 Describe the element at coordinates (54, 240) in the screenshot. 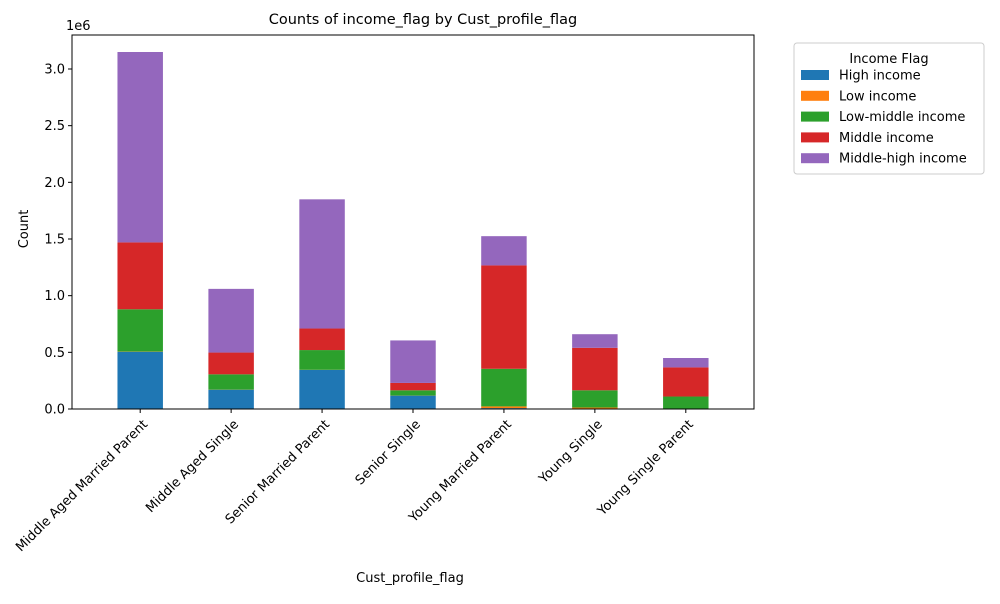

I see `y-tick-label: 1.5` at that location.